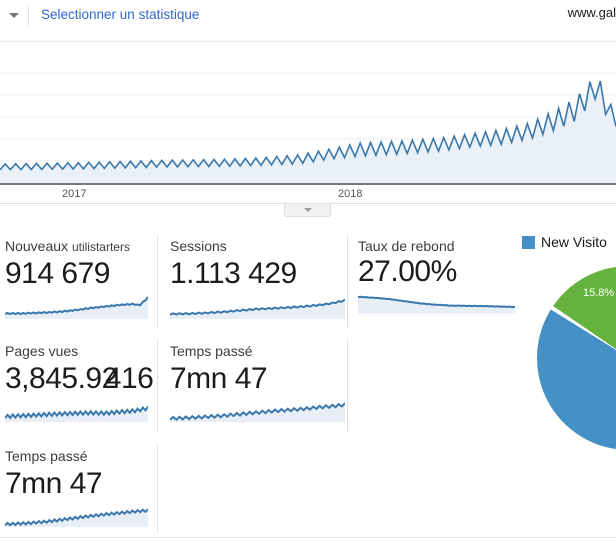 Image resolution: width=616 pixels, height=541 pixels. I want to click on card-label: Pages vues, so click(42, 351).